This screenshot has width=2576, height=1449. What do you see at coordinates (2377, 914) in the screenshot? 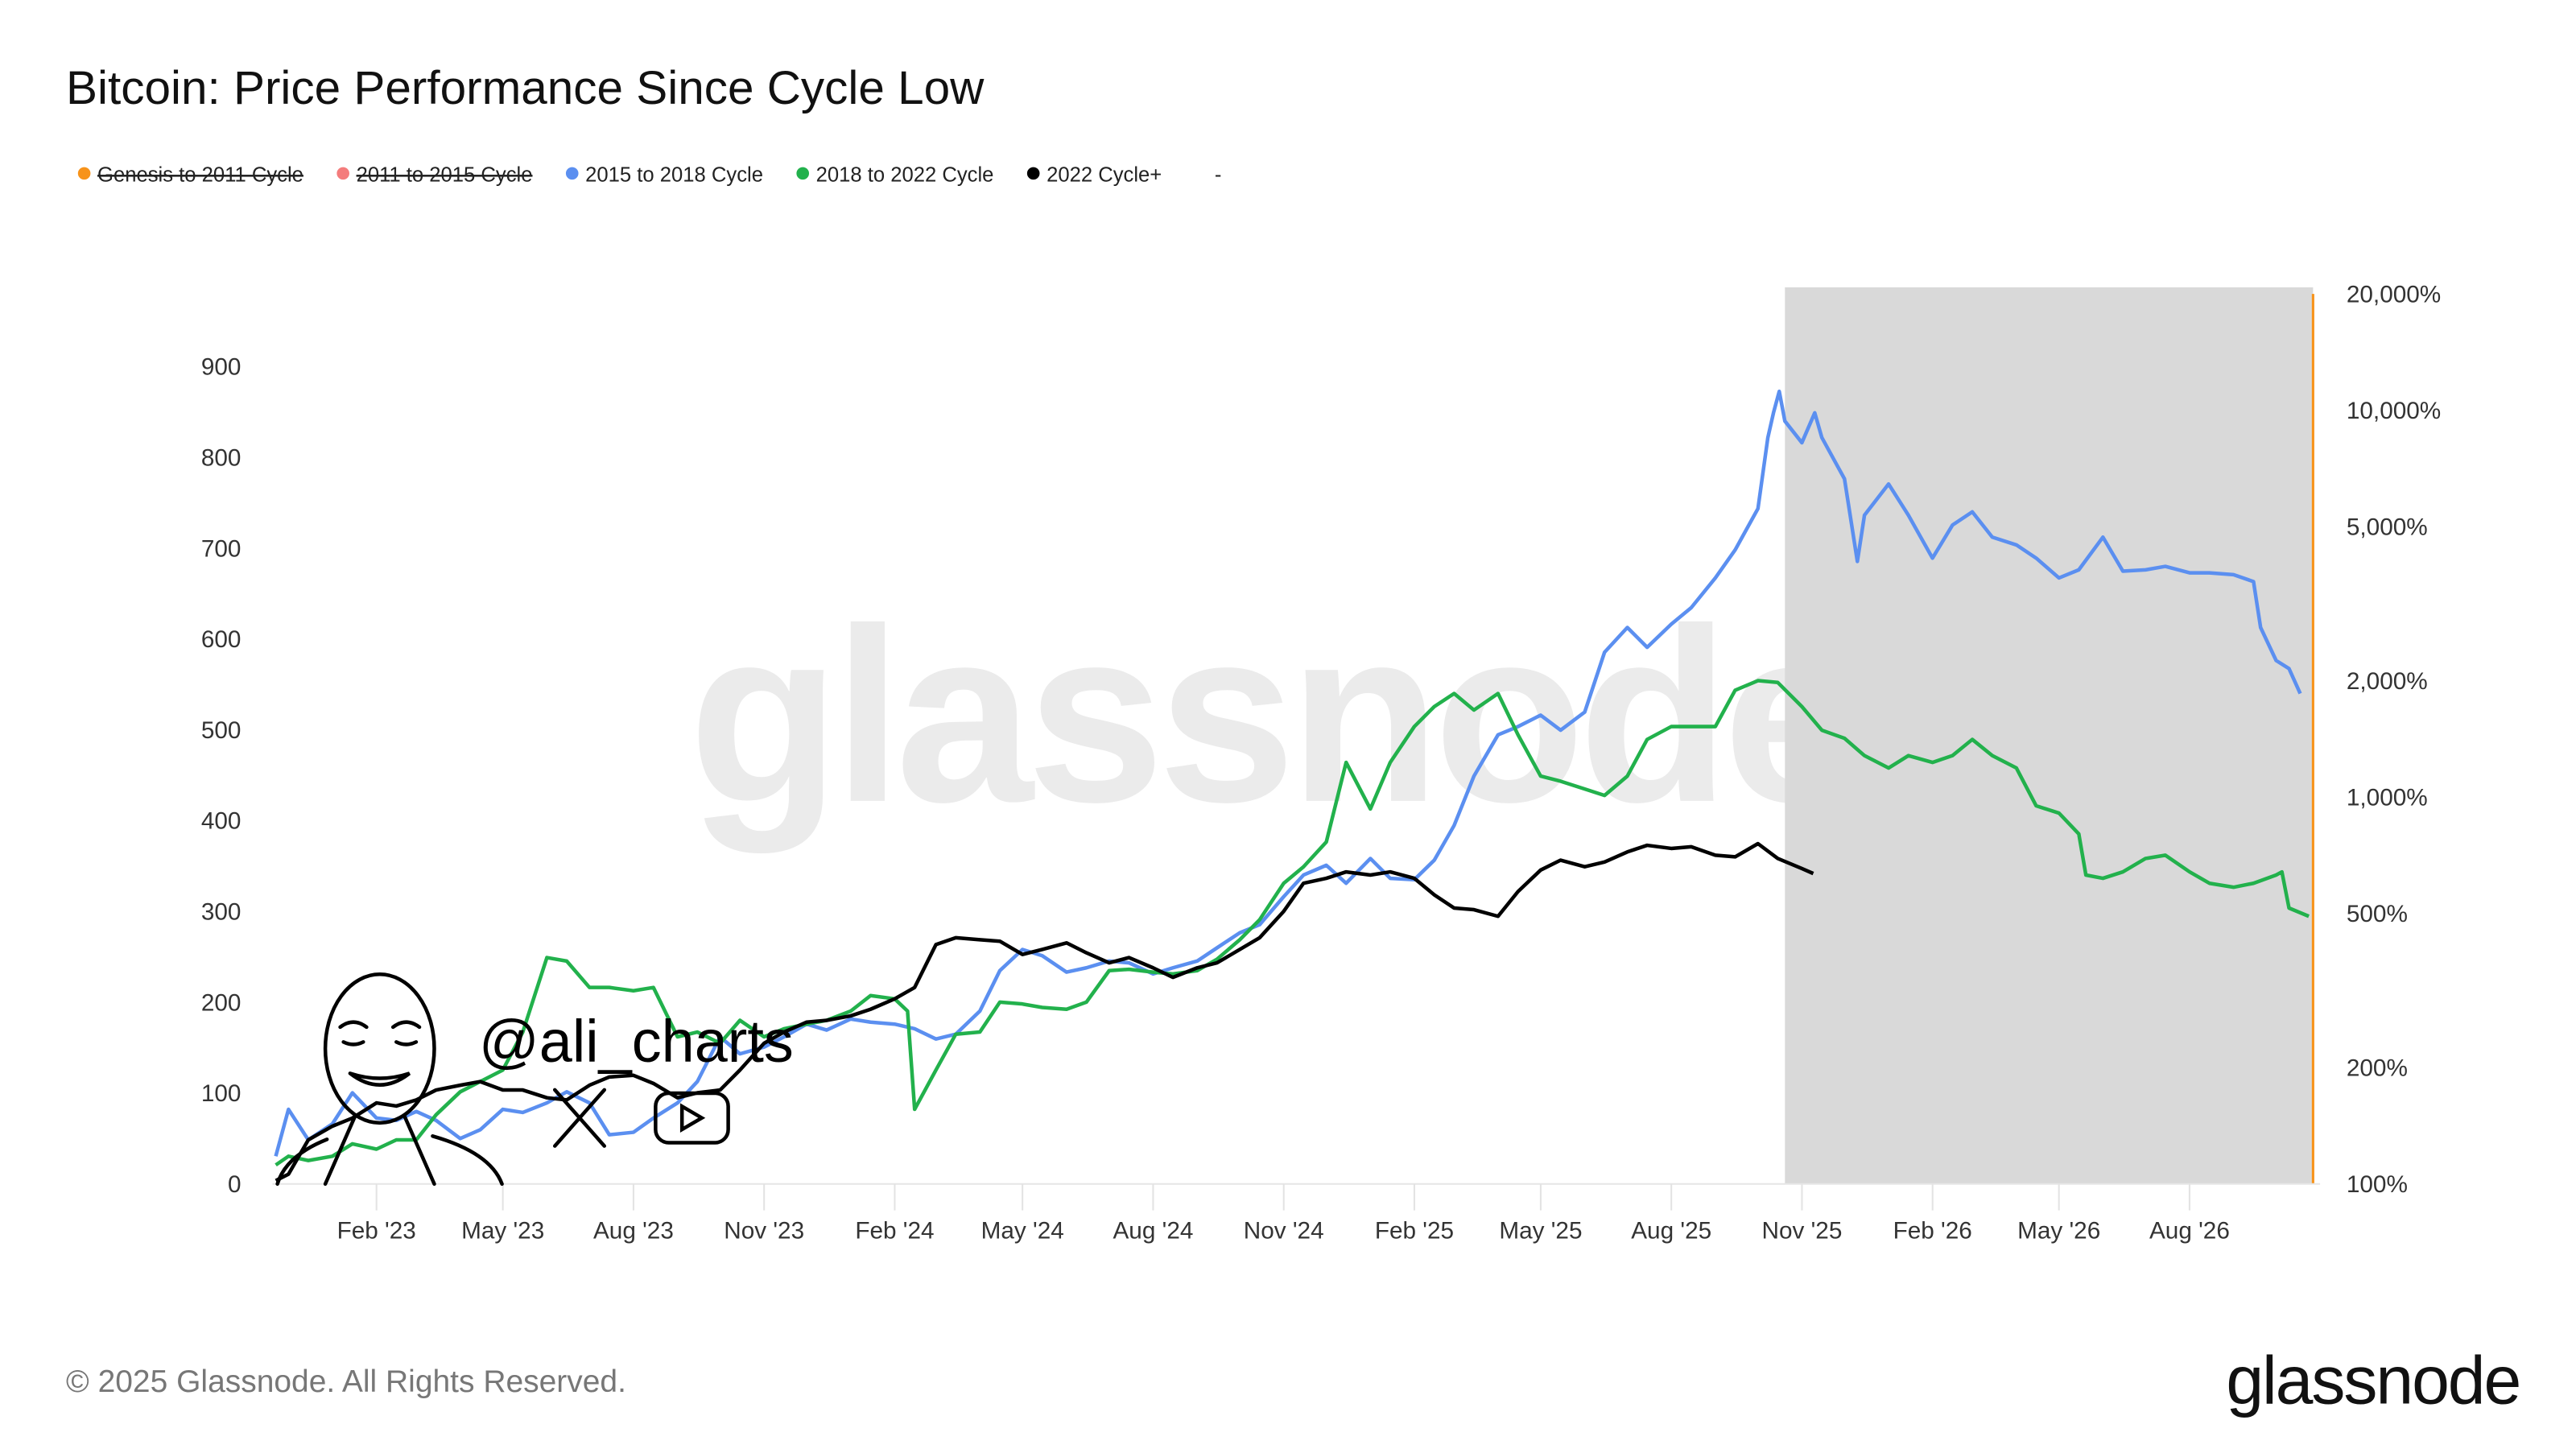
I see `y-right-tick-label: 500%` at bounding box center [2377, 914].